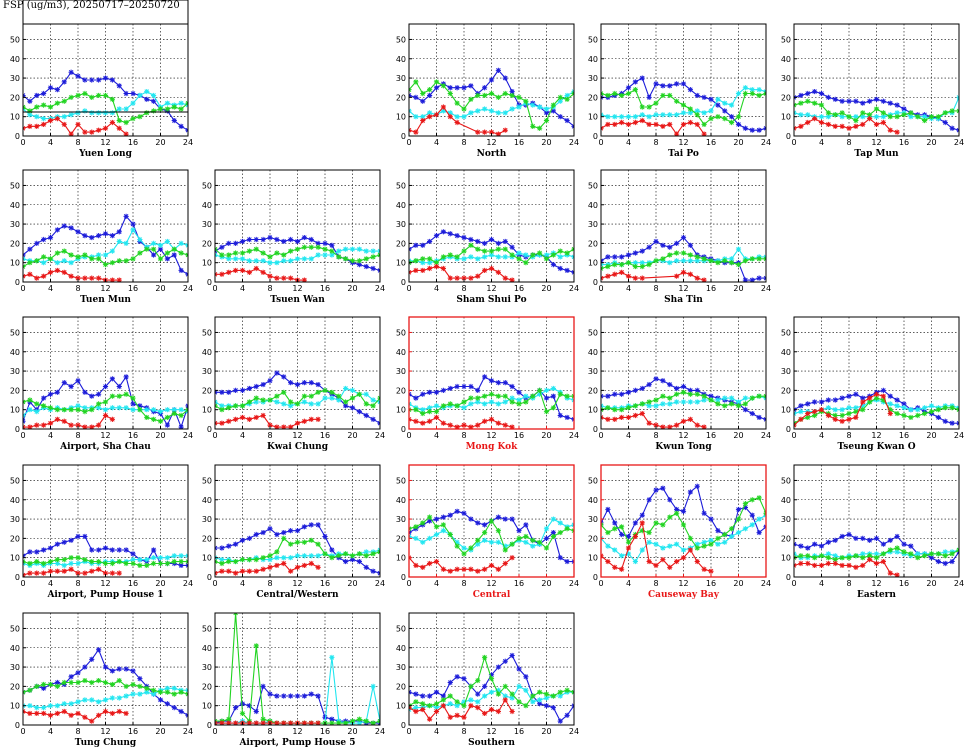  I want to click on x-tick-label: 4, so click(628, 288).